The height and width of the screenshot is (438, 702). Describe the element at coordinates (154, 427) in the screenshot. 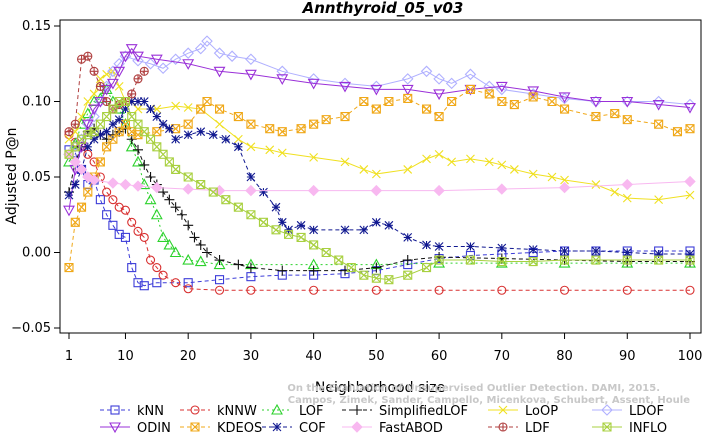

I see `legend-label-odin: ODIN` at that location.